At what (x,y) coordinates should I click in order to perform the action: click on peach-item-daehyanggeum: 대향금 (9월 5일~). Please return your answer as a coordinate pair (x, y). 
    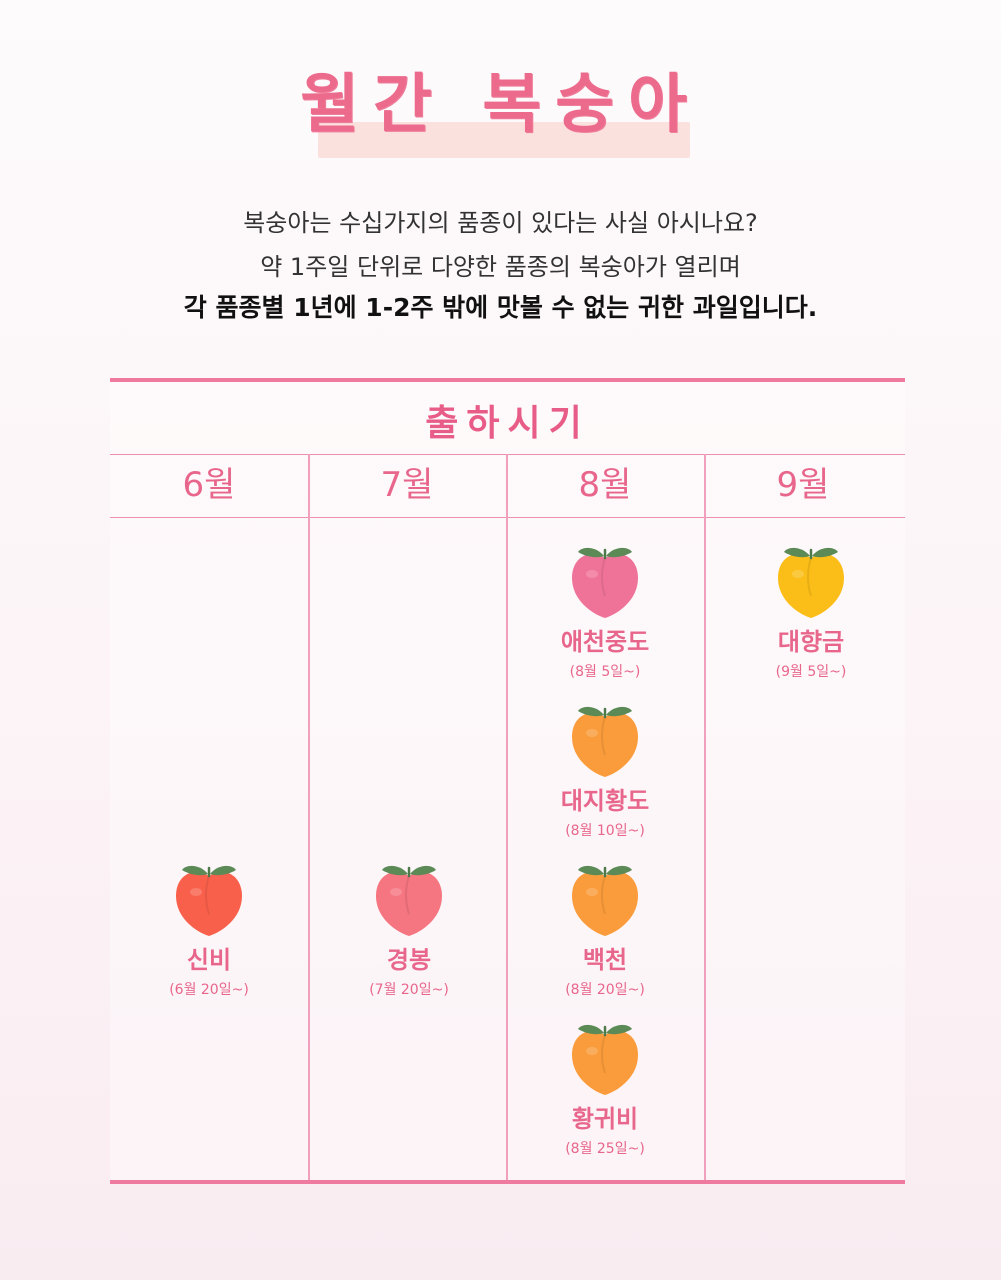
    Looking at the image, I should click on (811, 612).